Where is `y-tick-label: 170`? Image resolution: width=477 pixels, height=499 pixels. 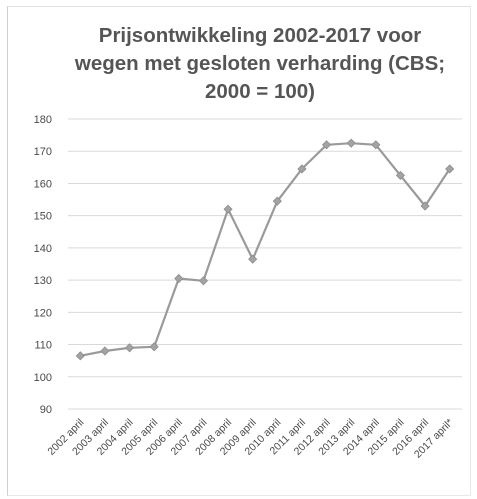
y-tick-label: 170 is located at coordinates (43, 152).